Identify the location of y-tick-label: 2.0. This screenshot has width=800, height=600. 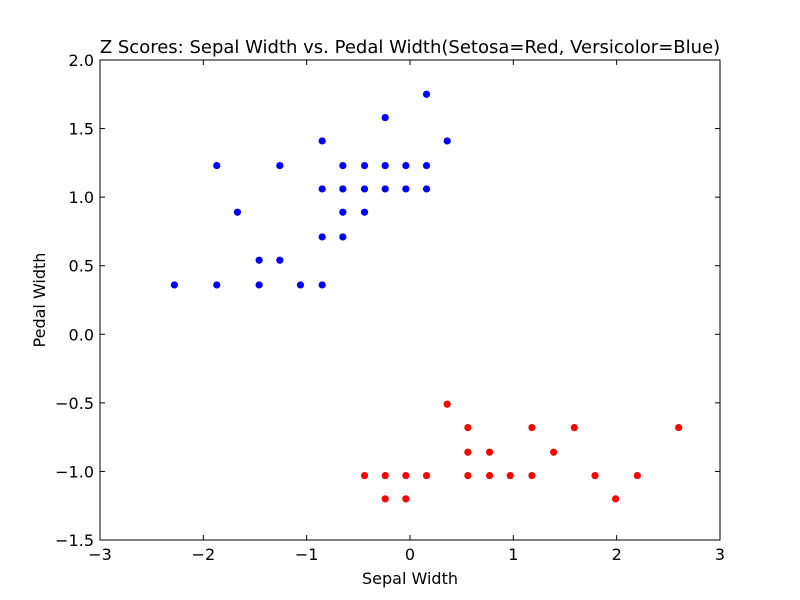
(81, 60).